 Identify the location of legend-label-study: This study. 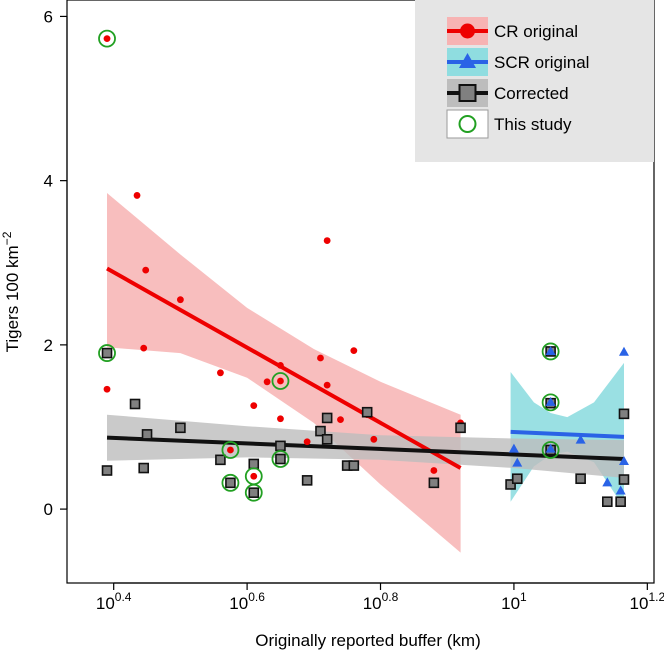
(533, 124).